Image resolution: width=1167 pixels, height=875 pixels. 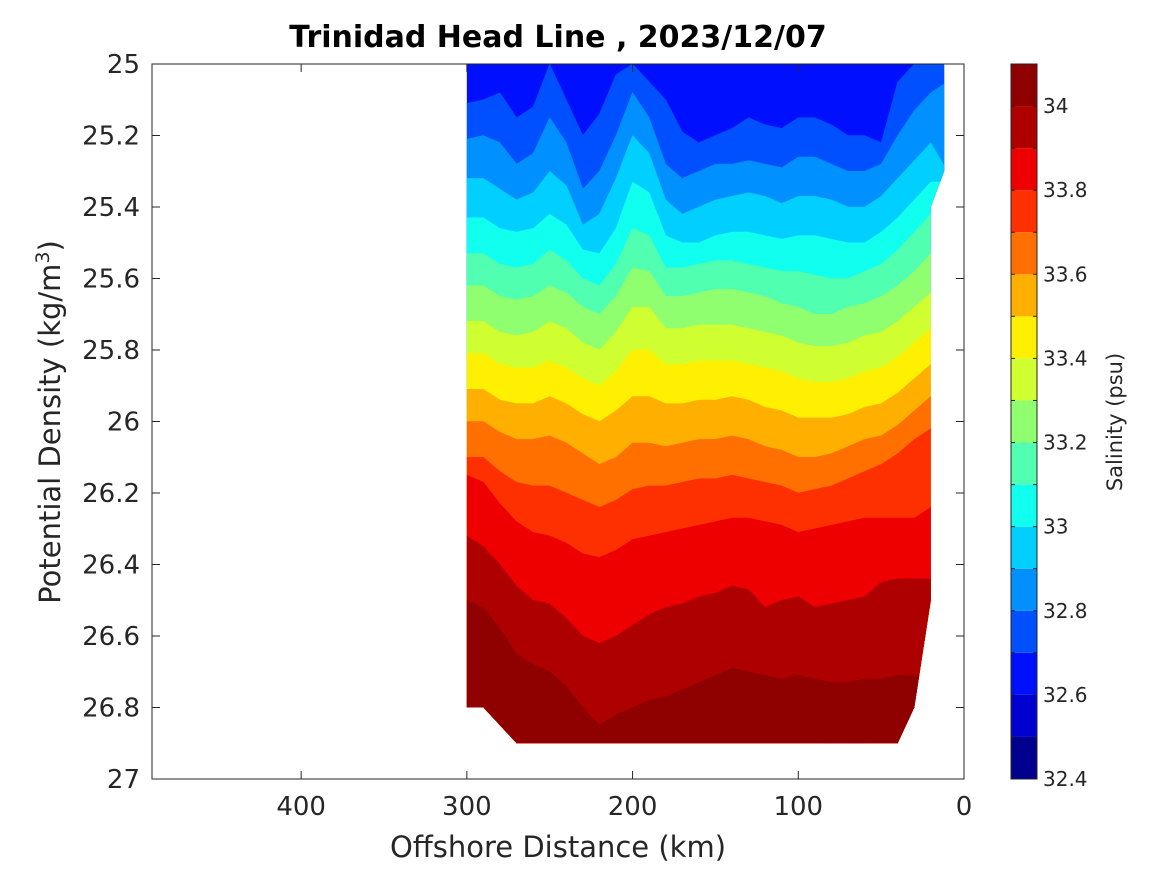 I want to click on contour-band, so click(x=705, y=672).